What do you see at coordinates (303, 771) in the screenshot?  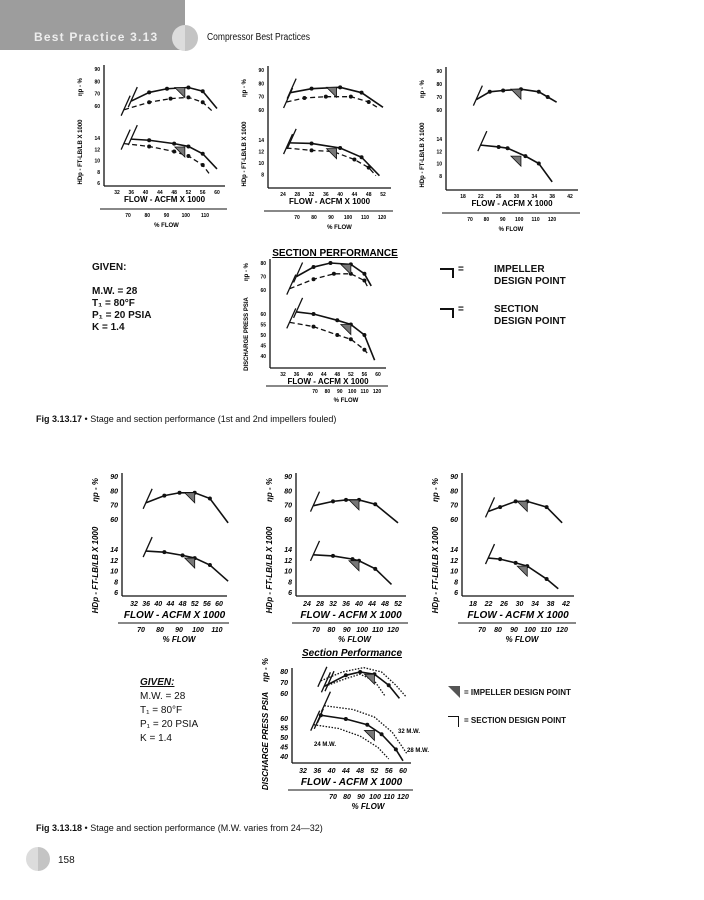 I see `x-tick-label: 32` at bounding box center [303, 771].